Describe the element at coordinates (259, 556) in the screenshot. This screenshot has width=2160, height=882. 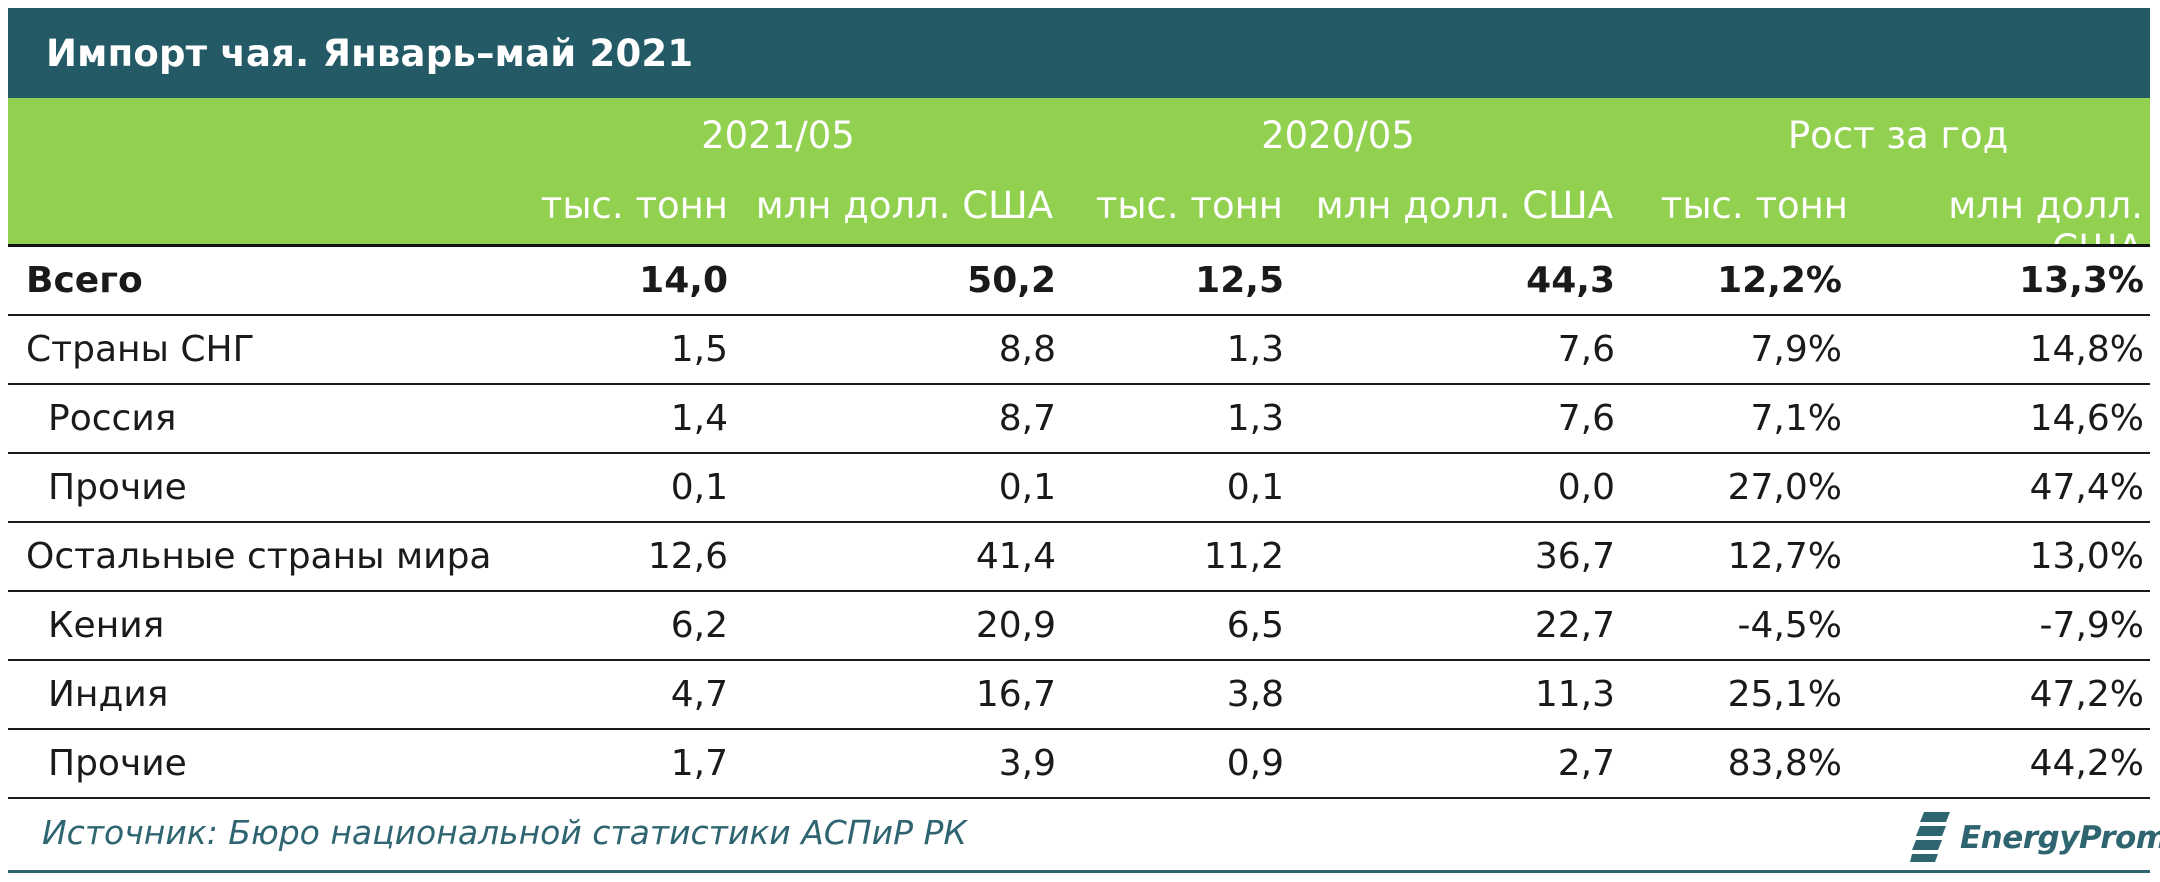
I see `row-label: Остальные страны мира` at that location.